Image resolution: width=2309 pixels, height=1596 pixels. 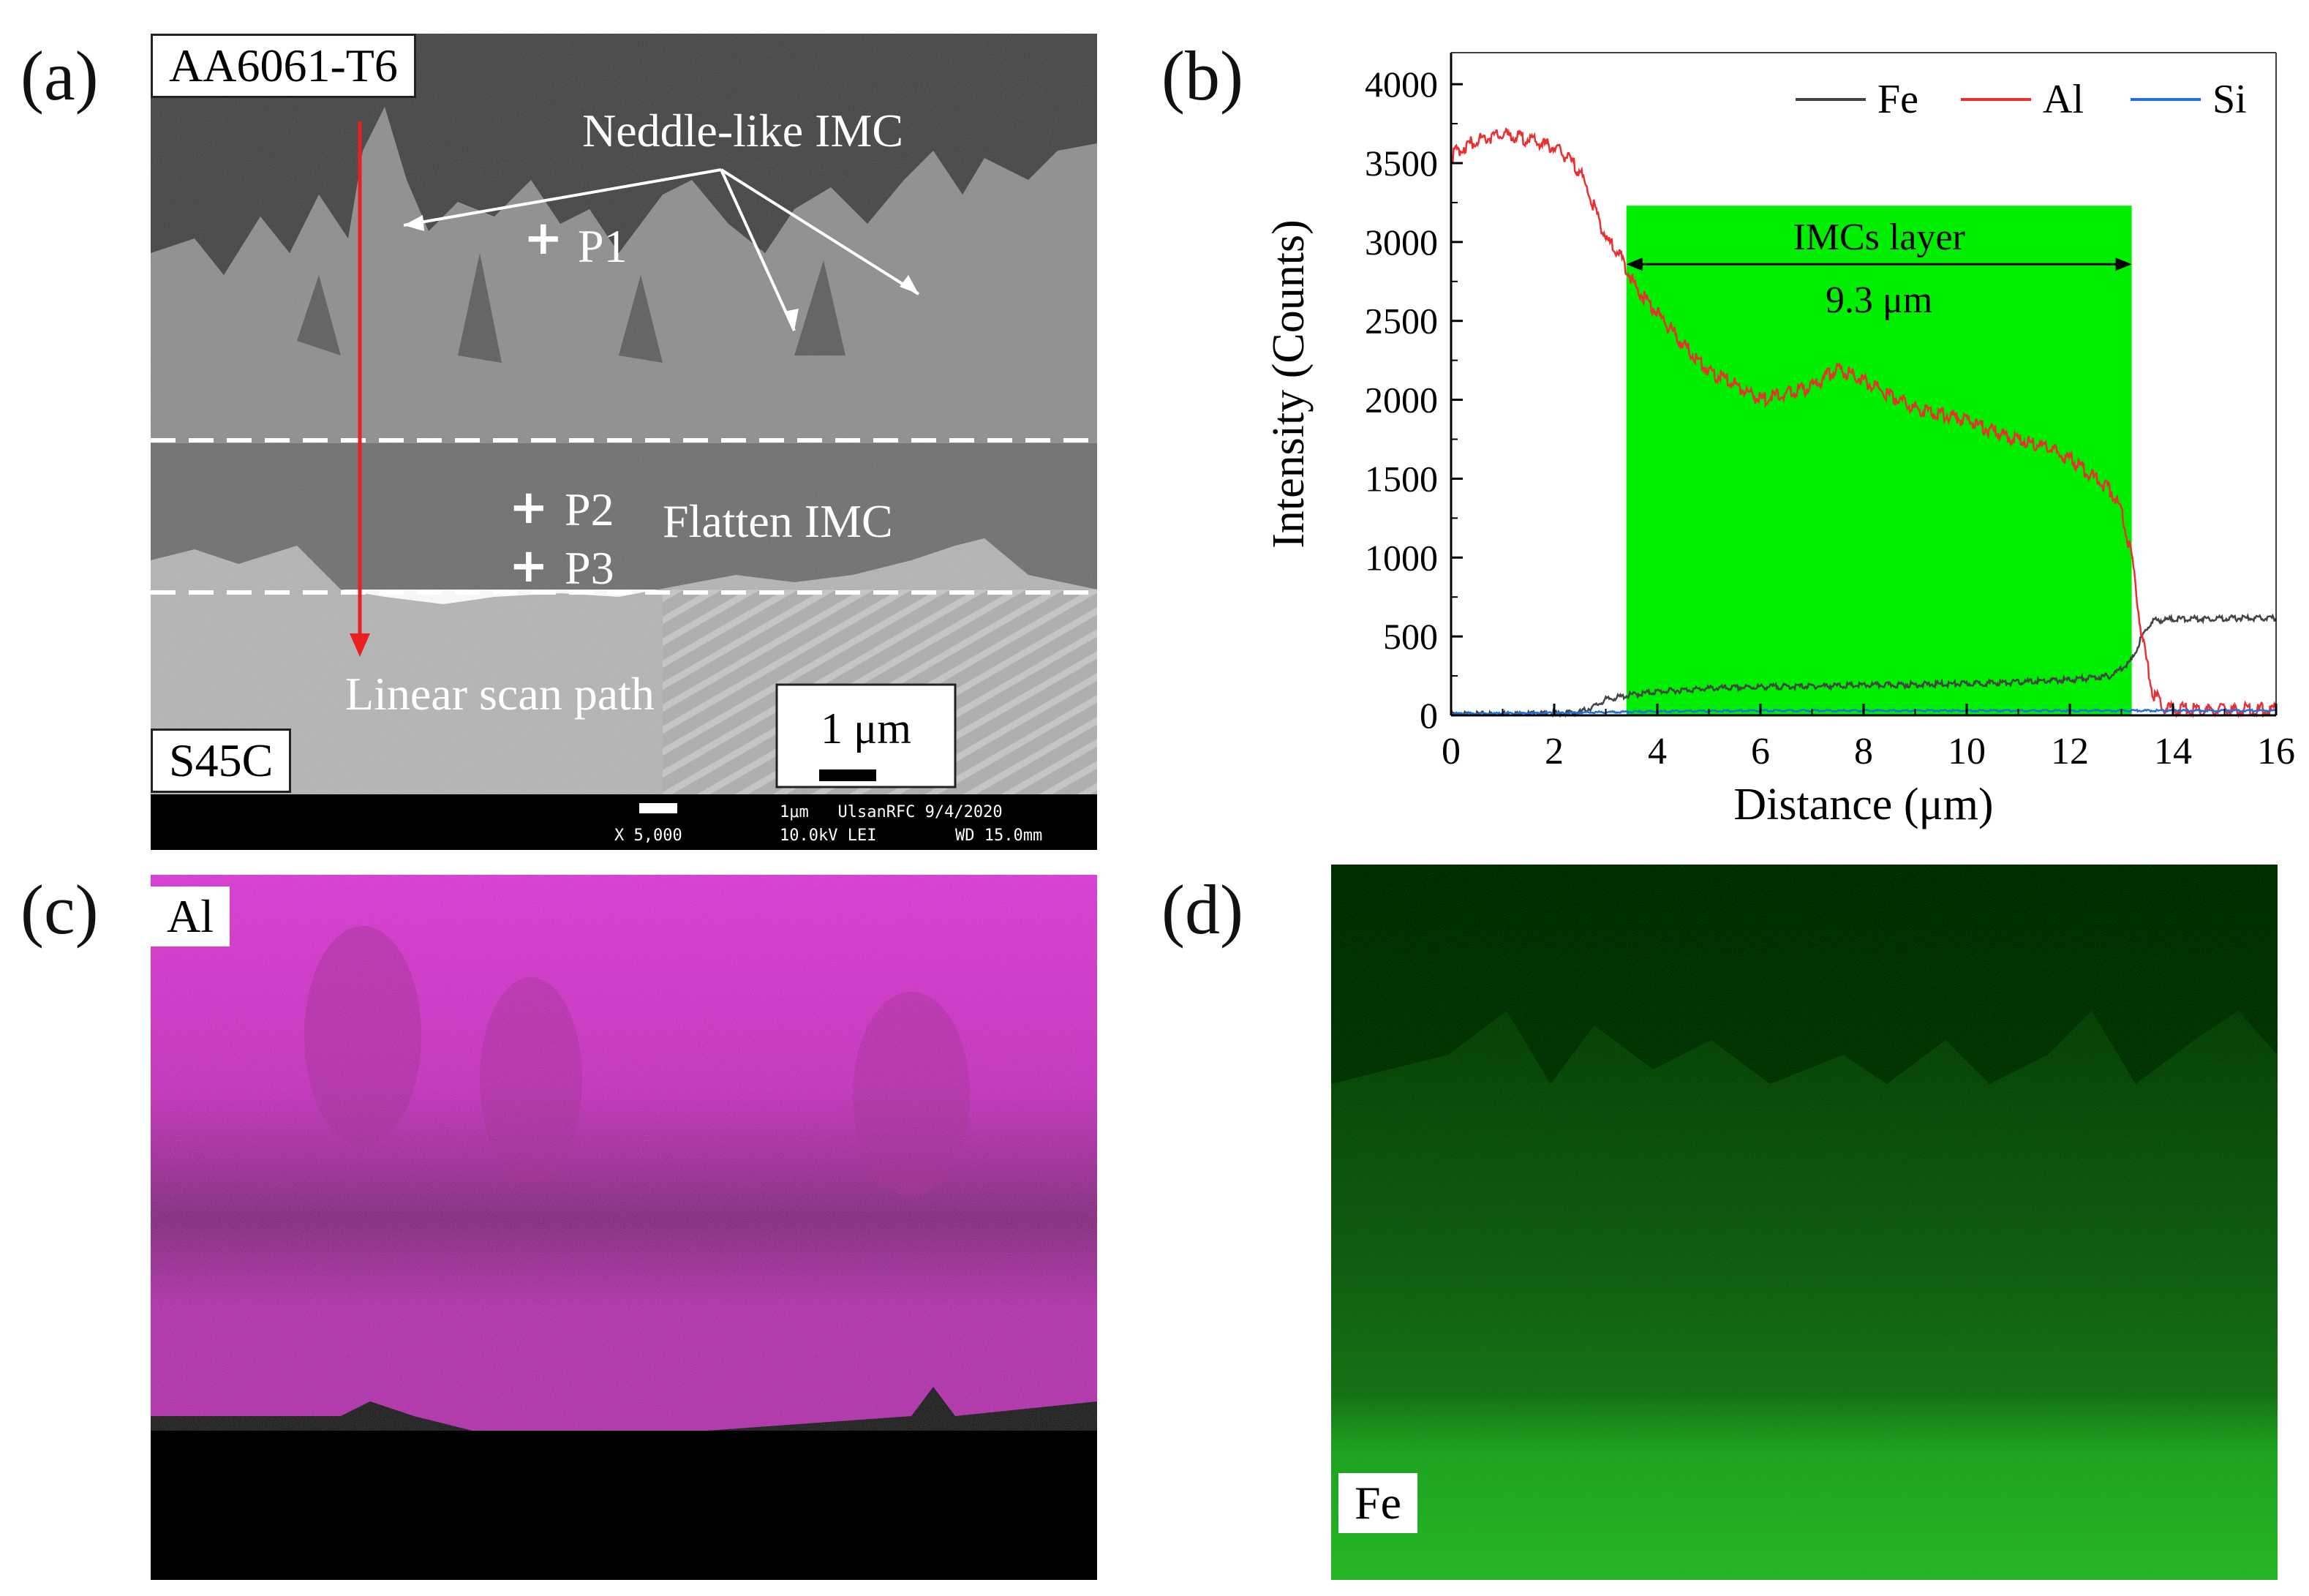 What do you see at coordinates (742, 131) in the screenshot?
I see `needle-imc-label: Neddle-like IMC` at bounding box center [742, 131].